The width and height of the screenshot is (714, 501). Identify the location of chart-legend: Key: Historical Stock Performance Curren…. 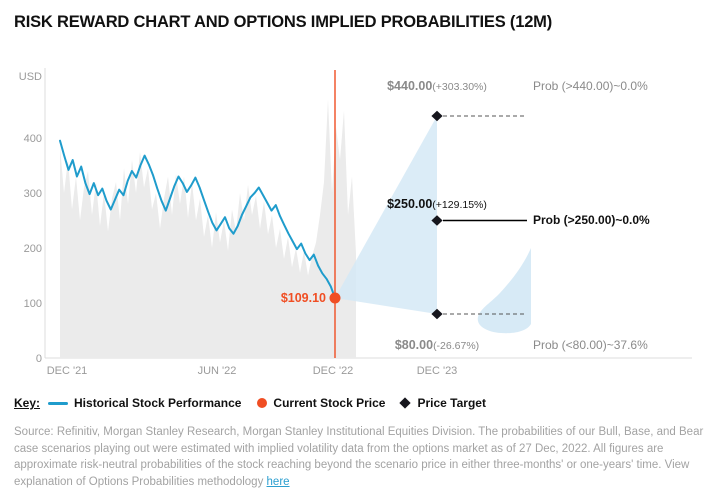
(258, 403).